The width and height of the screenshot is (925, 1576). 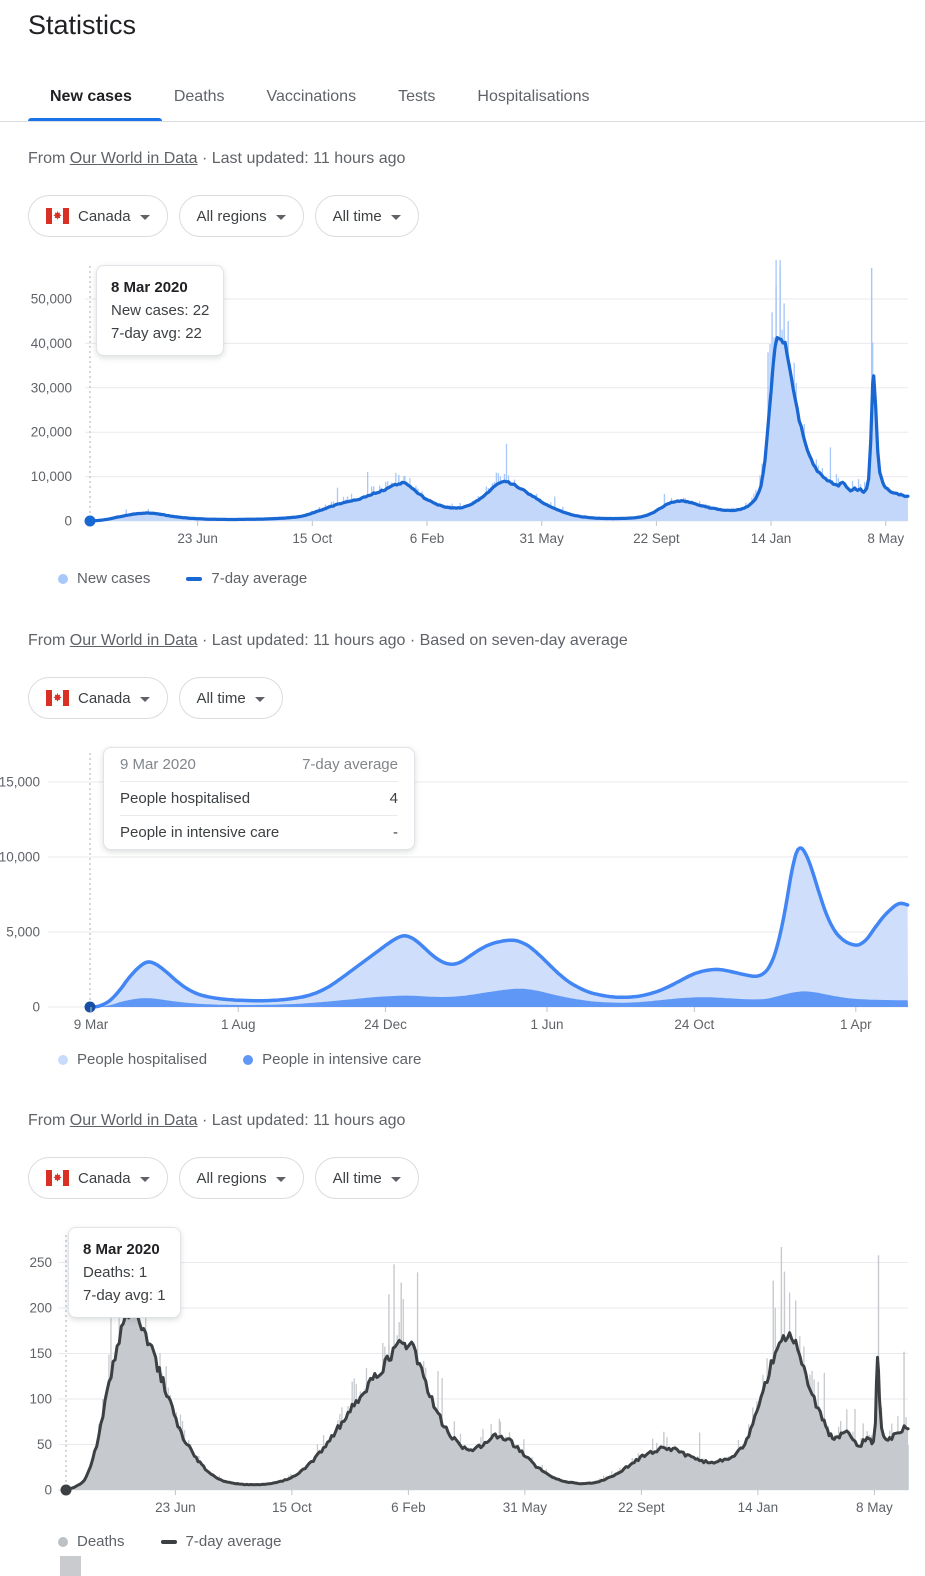 What do you see at coordinates (40, 1308) in the screenshot?
I see `y-axis-label: 200` at bounding box center [40, 1308].